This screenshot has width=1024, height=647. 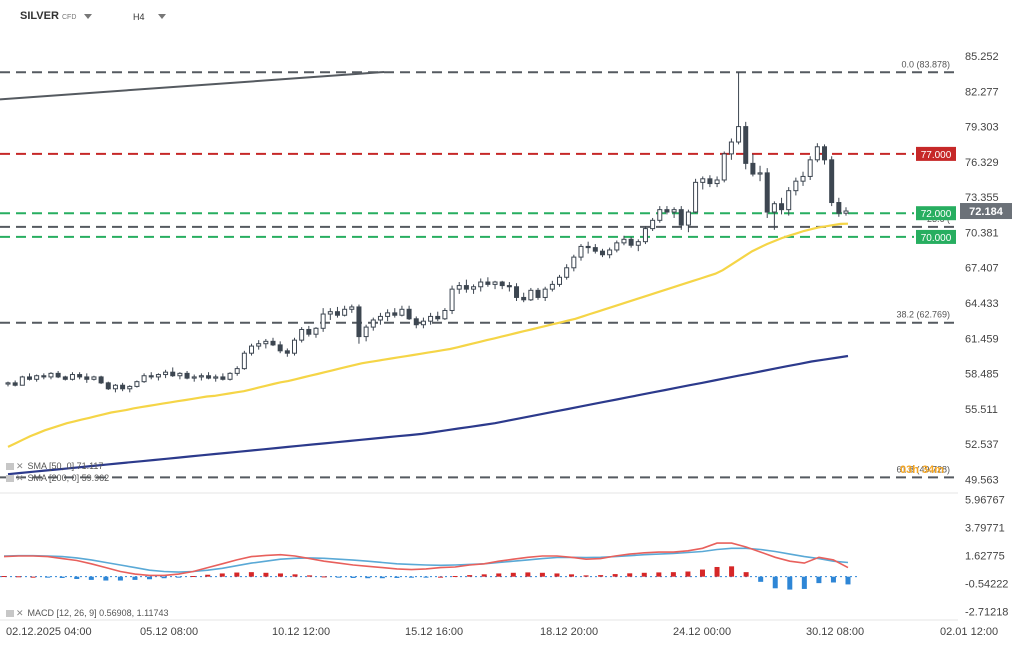 I want to click on price-axis-tick: 79.303, so click(x=982, y=128).